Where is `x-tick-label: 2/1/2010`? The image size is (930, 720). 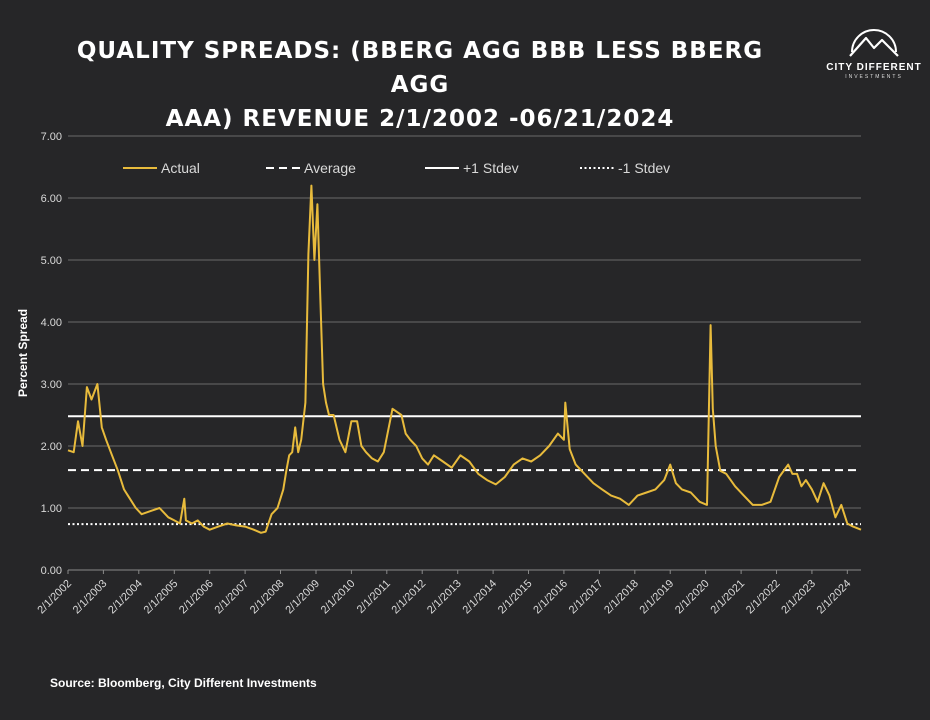
x-tick-label: 2/1/2010 is located at coordinates (338, 597).